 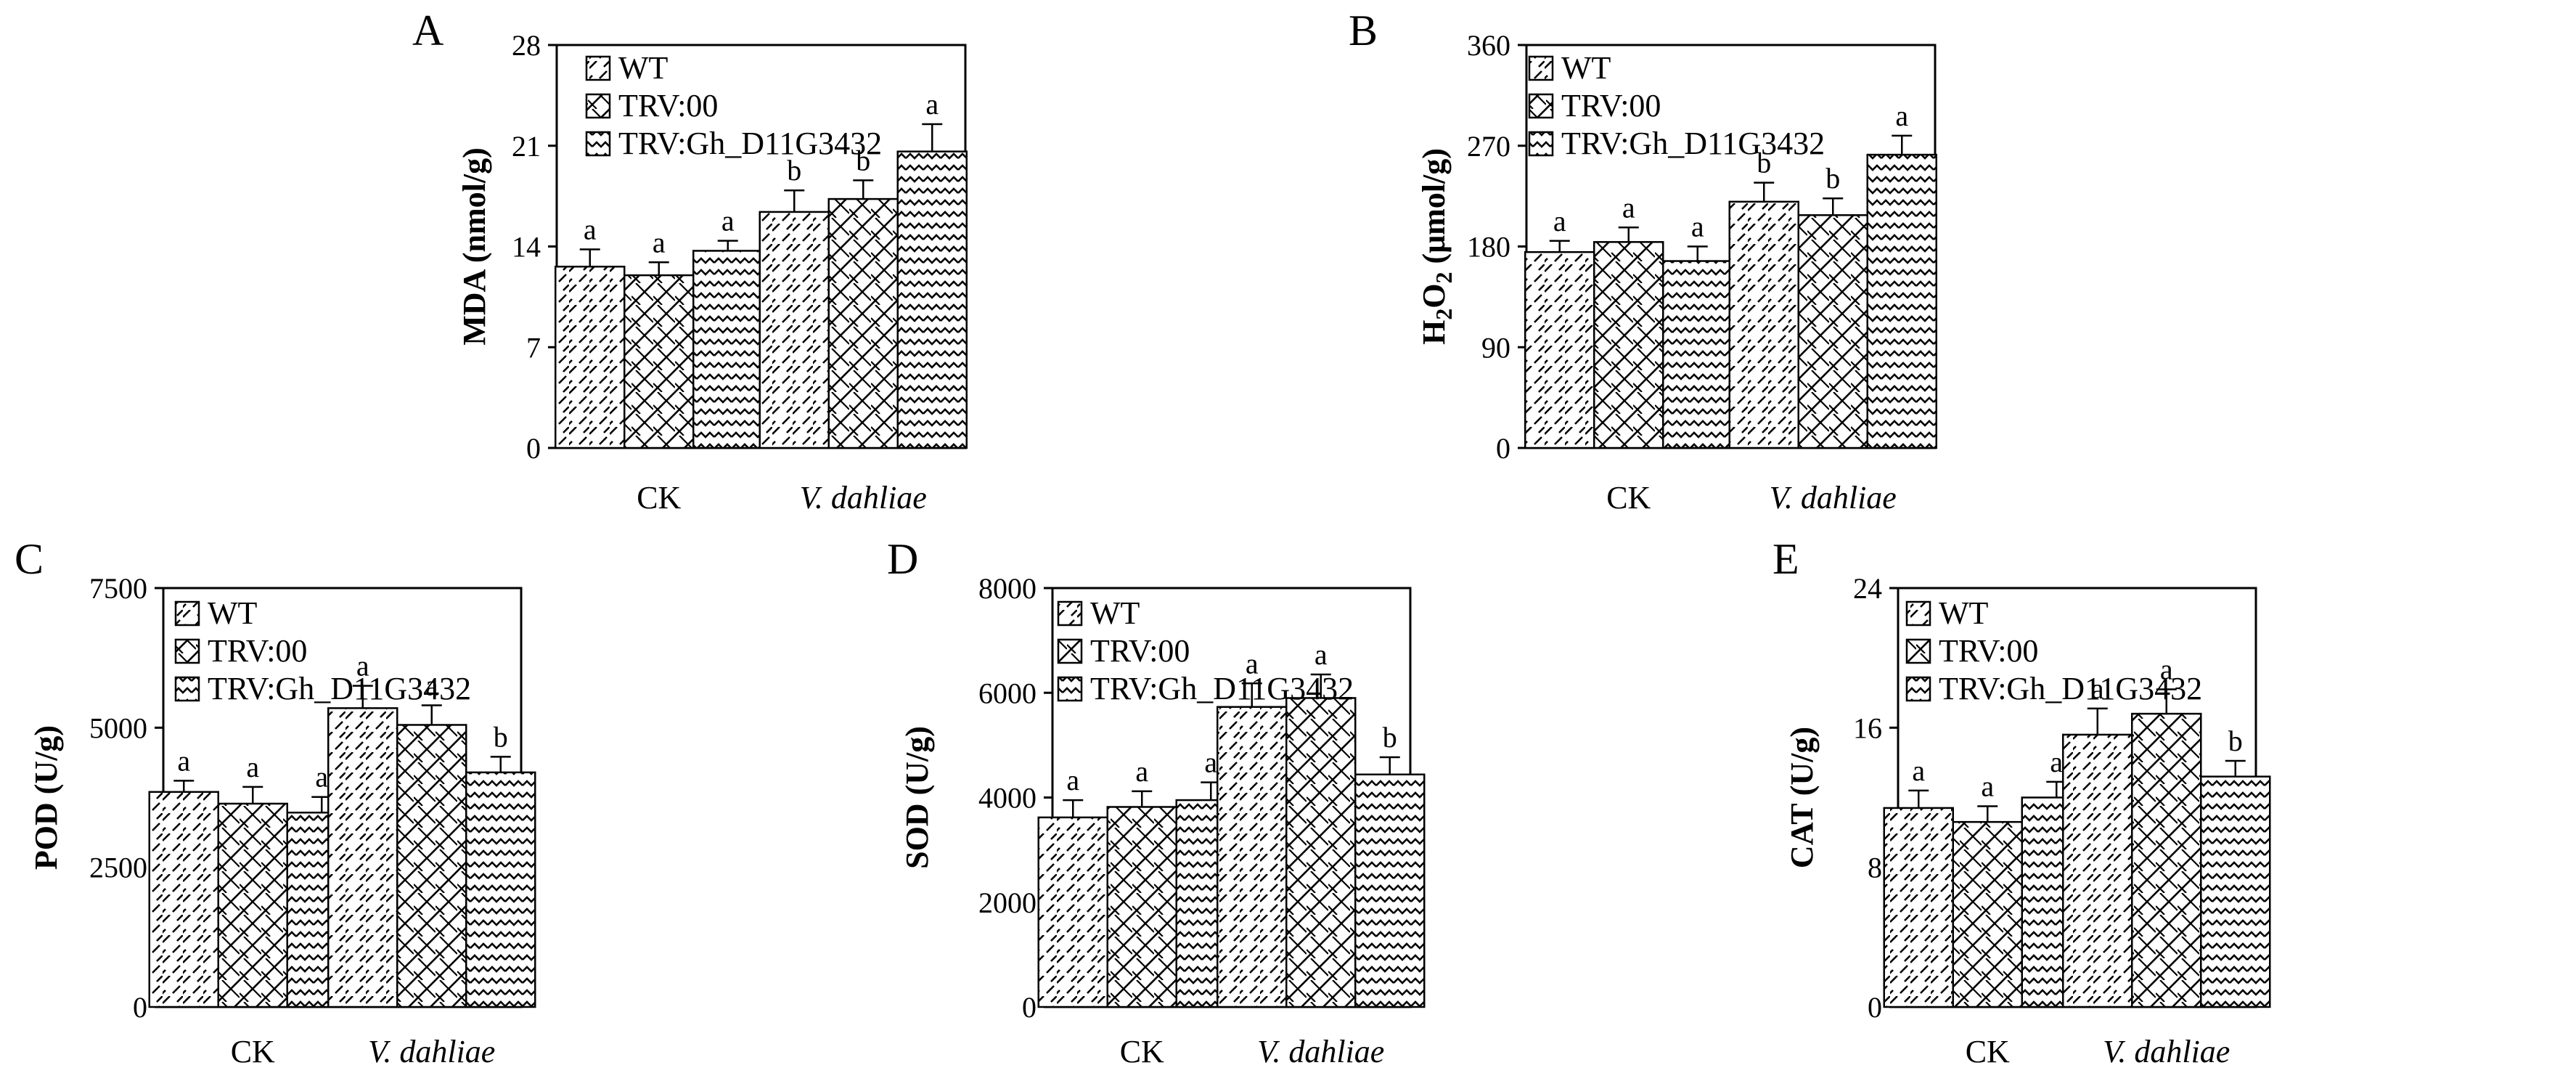 What do you see at coordinates (1007, 588) in the screenshot?
I see `y-tick-label: 8000` at bounding box center [1007, 588].